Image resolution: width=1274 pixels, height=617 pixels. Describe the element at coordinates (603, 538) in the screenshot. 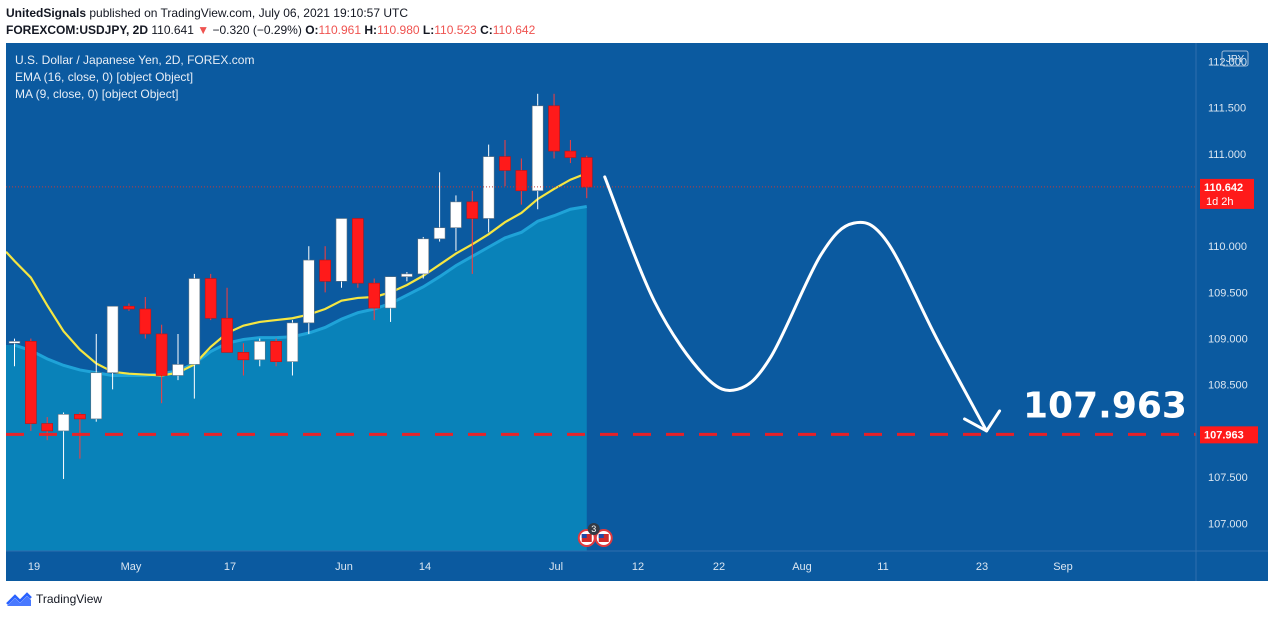

I see `us-flag-event-icon` at that location.